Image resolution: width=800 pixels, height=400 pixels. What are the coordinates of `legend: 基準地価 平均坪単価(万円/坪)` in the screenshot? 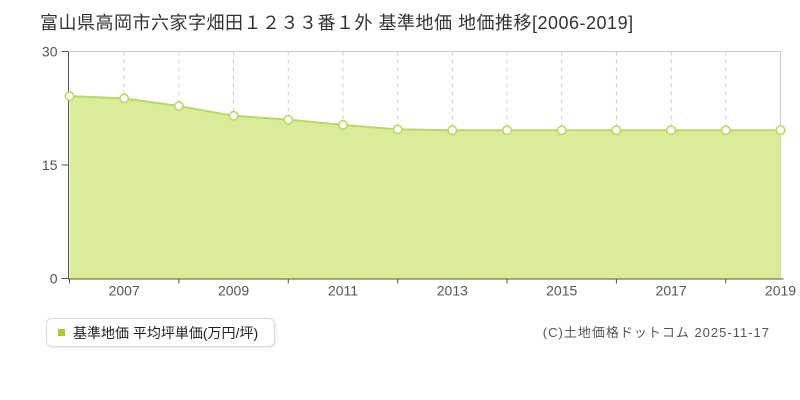 It's located at (161, 332).